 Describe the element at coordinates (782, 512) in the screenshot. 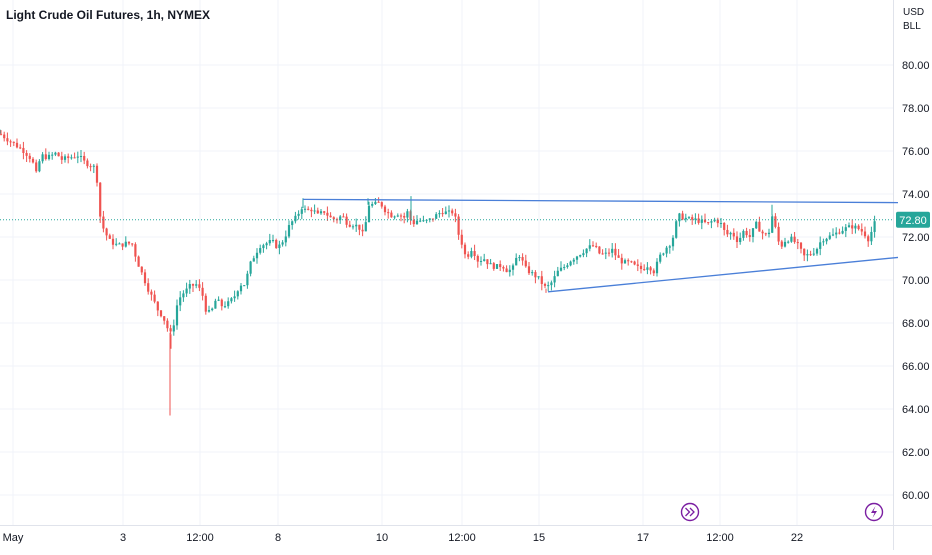

I see `events` at that location.